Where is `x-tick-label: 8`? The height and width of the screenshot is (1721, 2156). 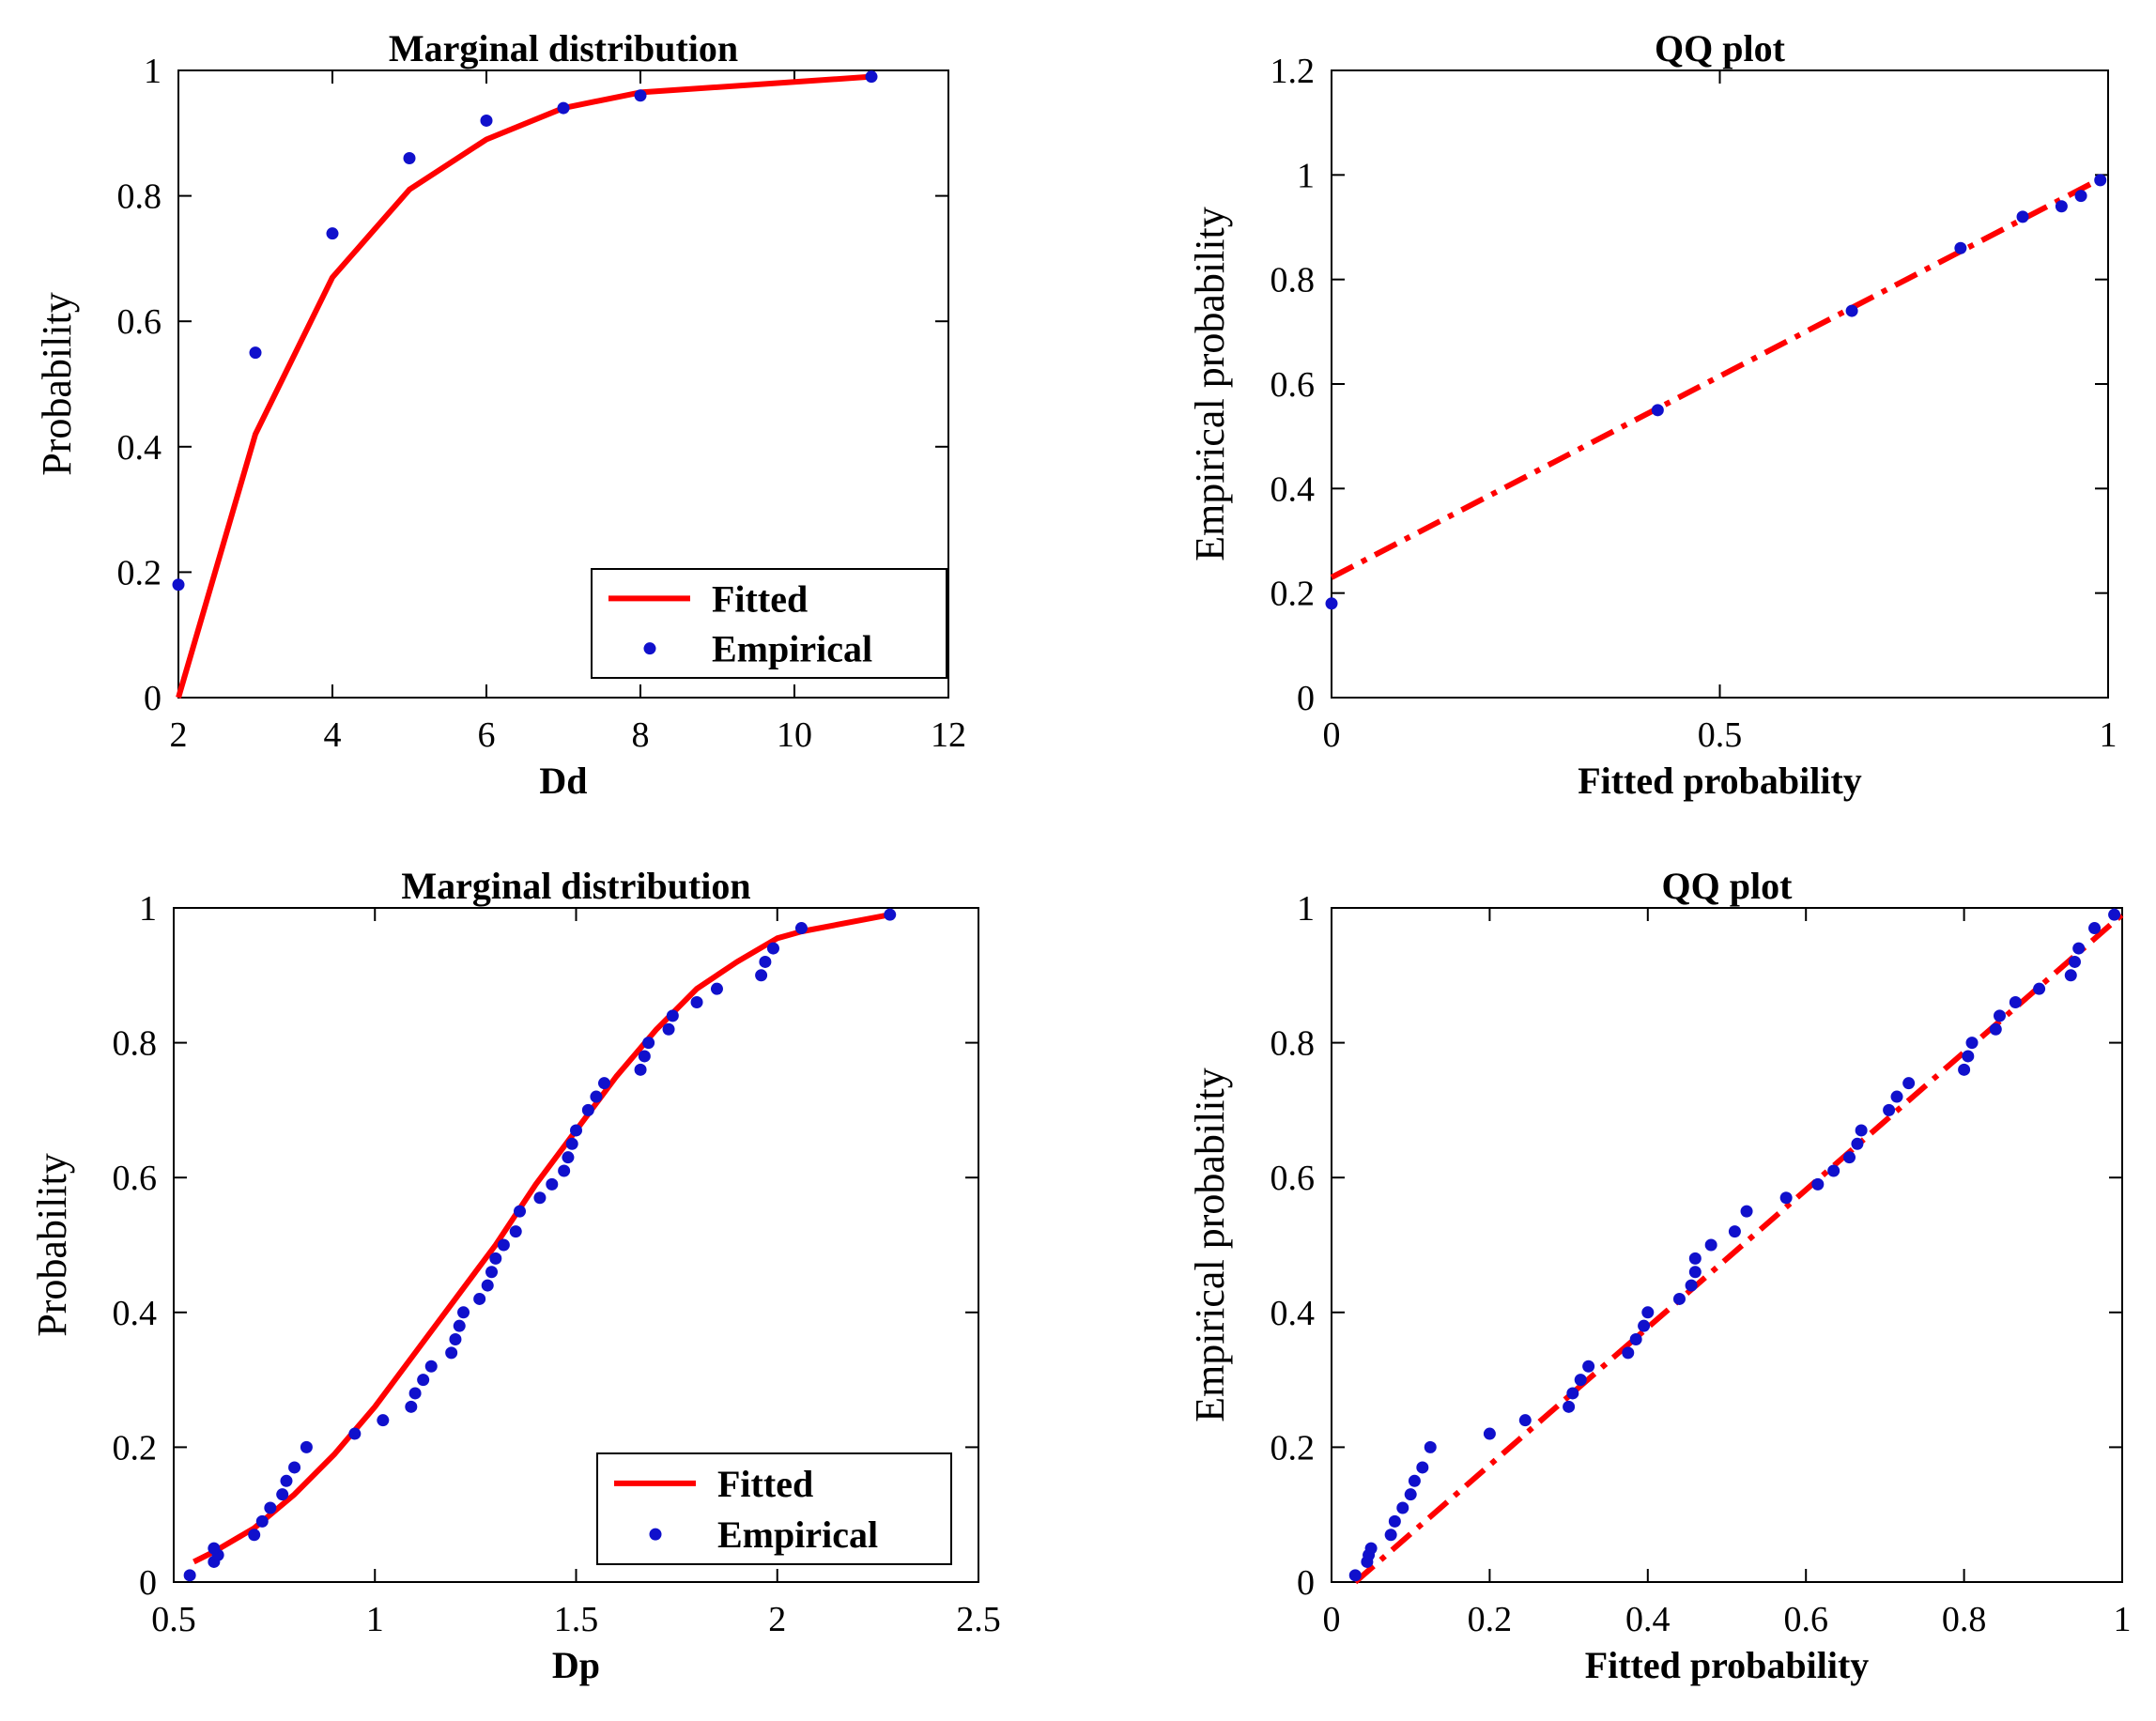 x-tick-label: 8 is located at coordinates (641, 735).